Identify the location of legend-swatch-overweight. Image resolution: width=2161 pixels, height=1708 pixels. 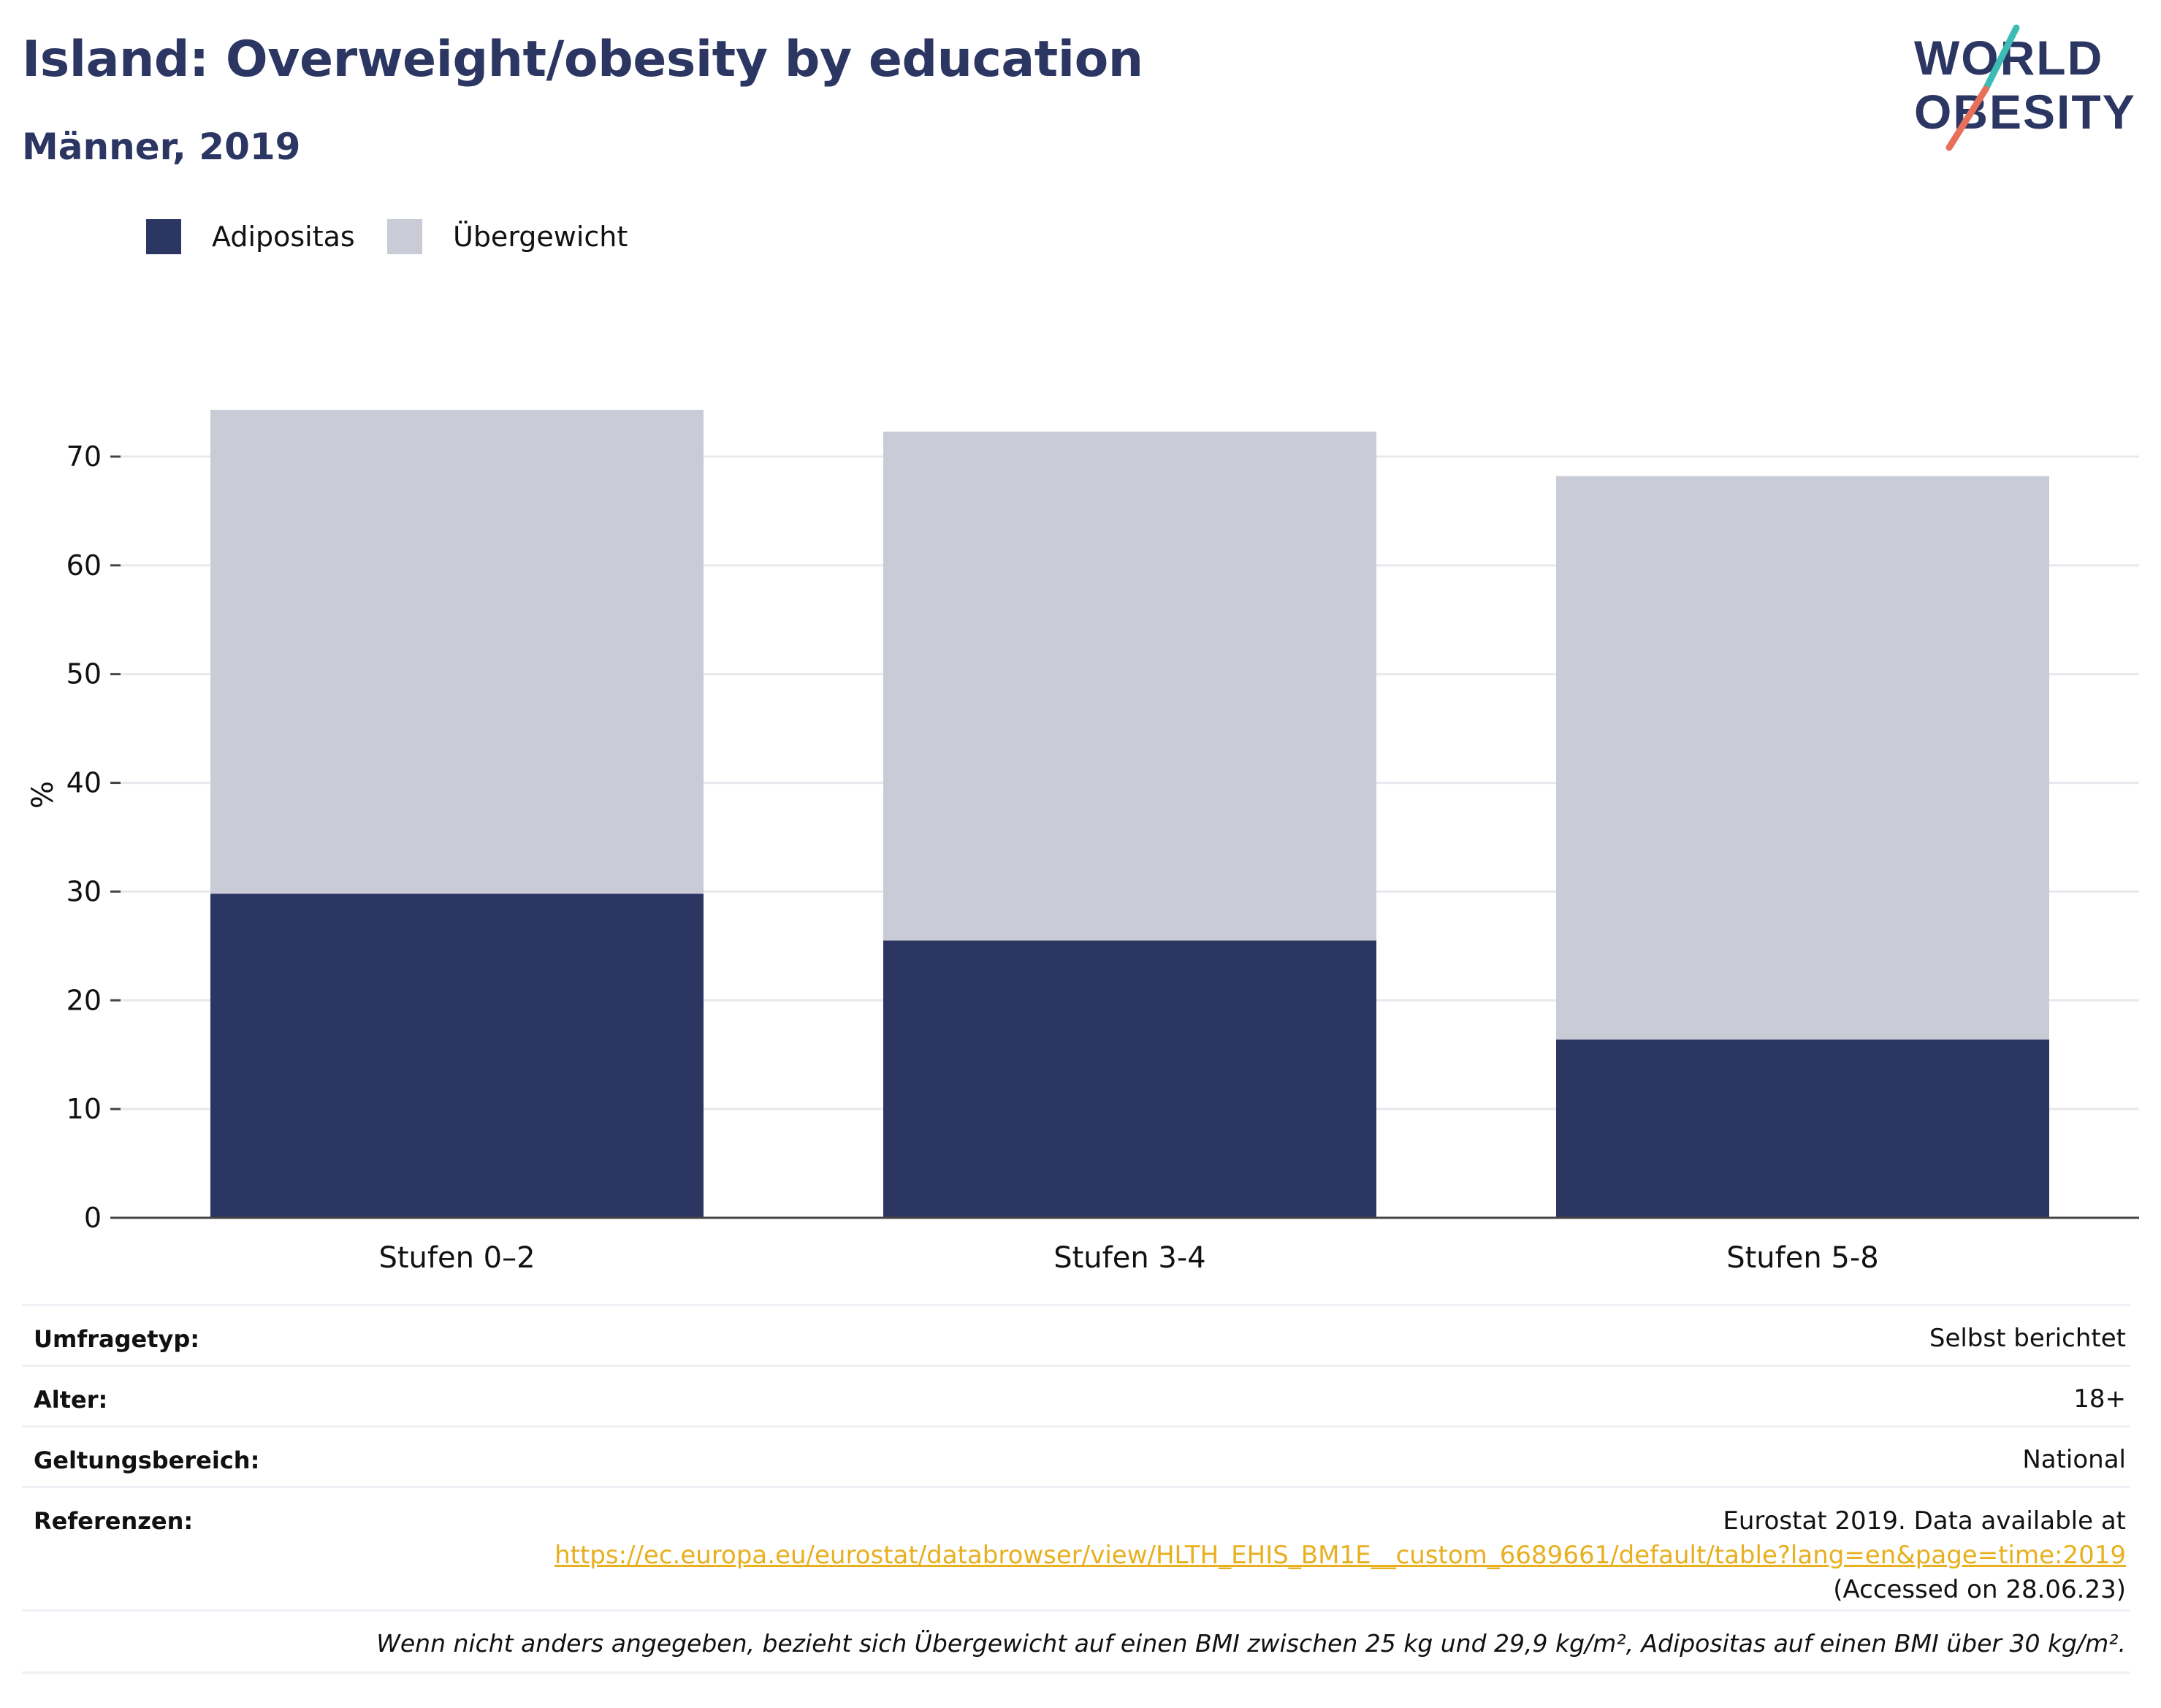
(405, 236).